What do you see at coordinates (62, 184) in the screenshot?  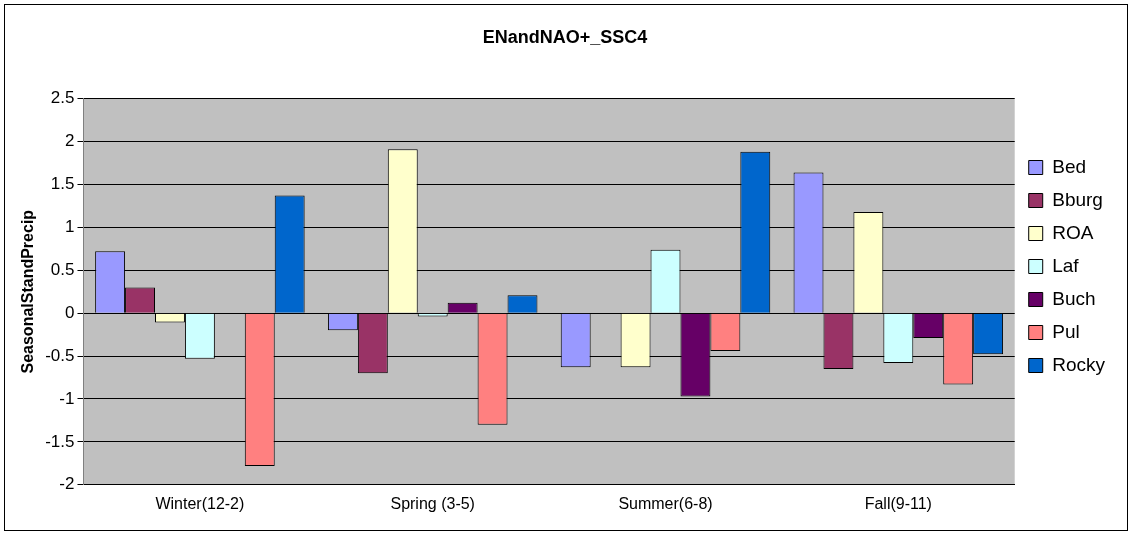 I see `y-tick-label: 1.5` at bounding box center [62, 184].